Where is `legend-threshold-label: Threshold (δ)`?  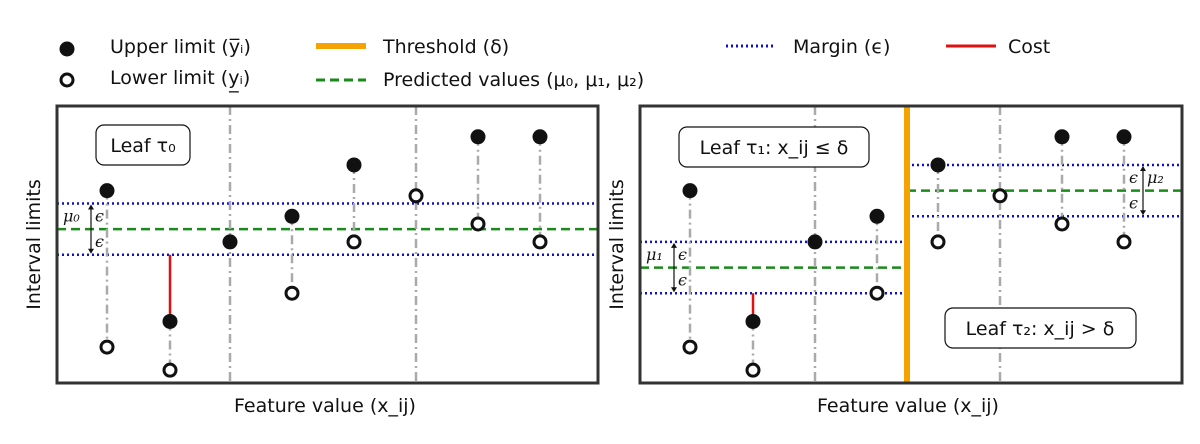 legend-threshold-label: Threshold (δ) is located at coordinates (445, 47).